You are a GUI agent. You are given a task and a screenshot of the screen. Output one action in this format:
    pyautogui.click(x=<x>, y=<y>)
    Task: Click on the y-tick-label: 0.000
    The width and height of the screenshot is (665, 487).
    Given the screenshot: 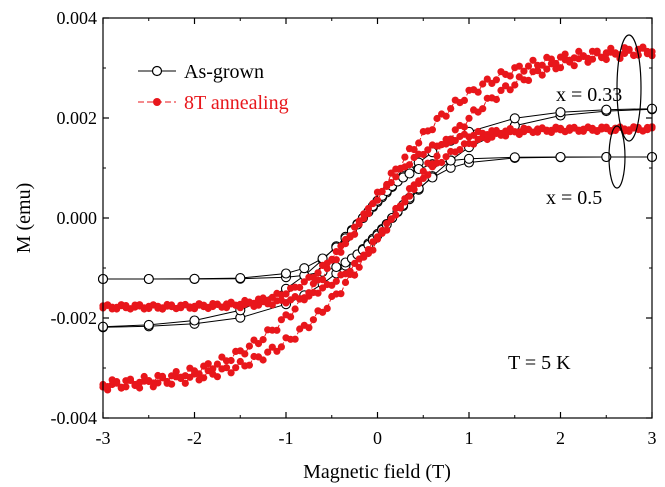 What is the action you would take?
    pyautogui.click(x=77, y=218)
    